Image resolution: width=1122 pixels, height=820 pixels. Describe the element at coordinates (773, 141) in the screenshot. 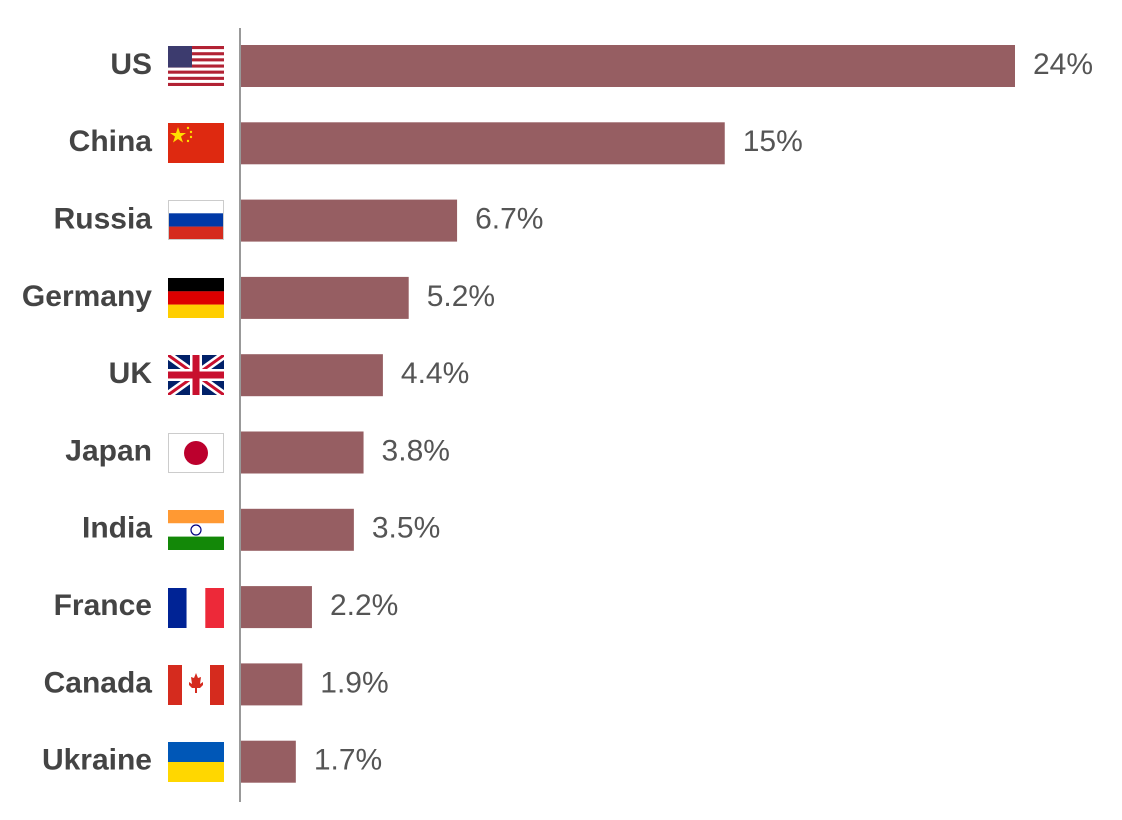

I see `value-label: 15%` at that location.